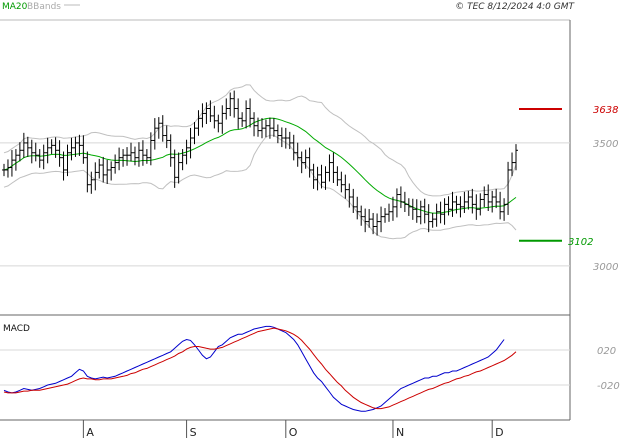 This screenshot has height=440, width=627. Describe the element at coordinates (580, 242) in the screenshot. I see `support-level-label: 3102` at that location.